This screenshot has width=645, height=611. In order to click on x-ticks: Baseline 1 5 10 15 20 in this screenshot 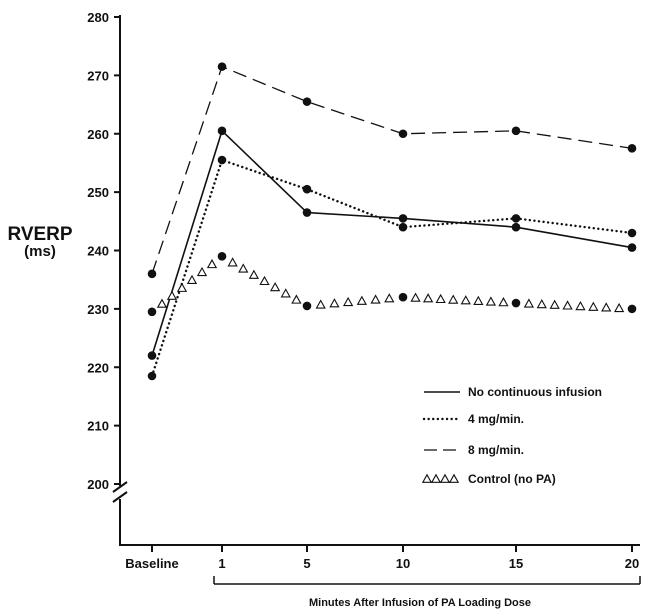, I will do `click(382, 558)`.